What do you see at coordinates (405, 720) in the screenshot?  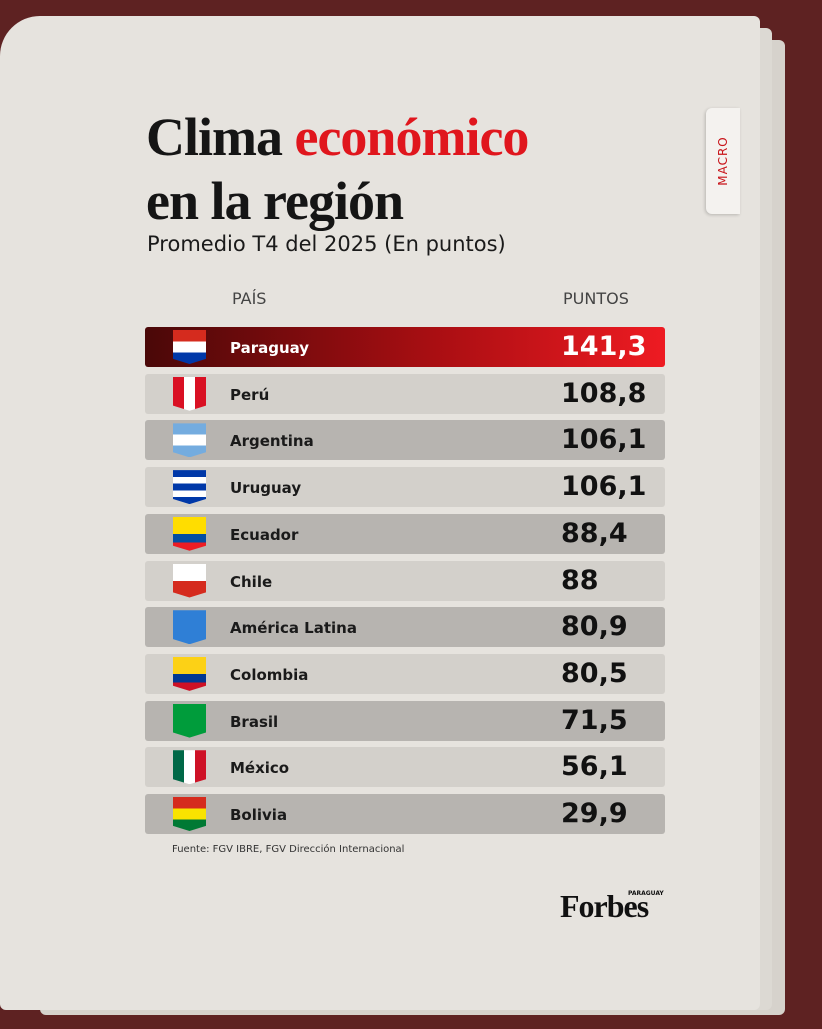 I see `table-row: Brasil 71,5` at bounding box center [405, 720].